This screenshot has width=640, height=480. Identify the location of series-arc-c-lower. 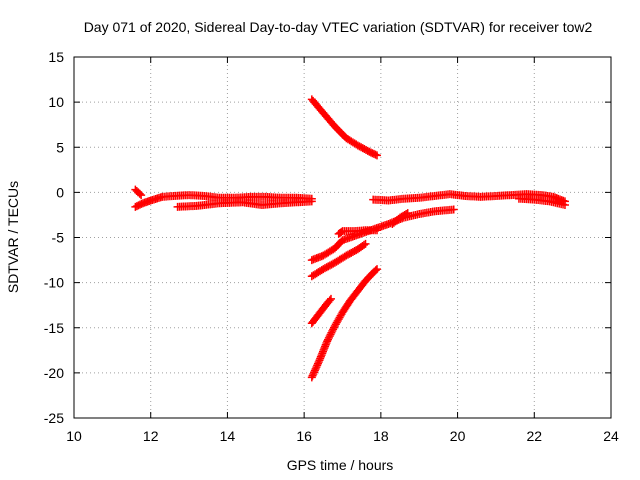
(541, 202).